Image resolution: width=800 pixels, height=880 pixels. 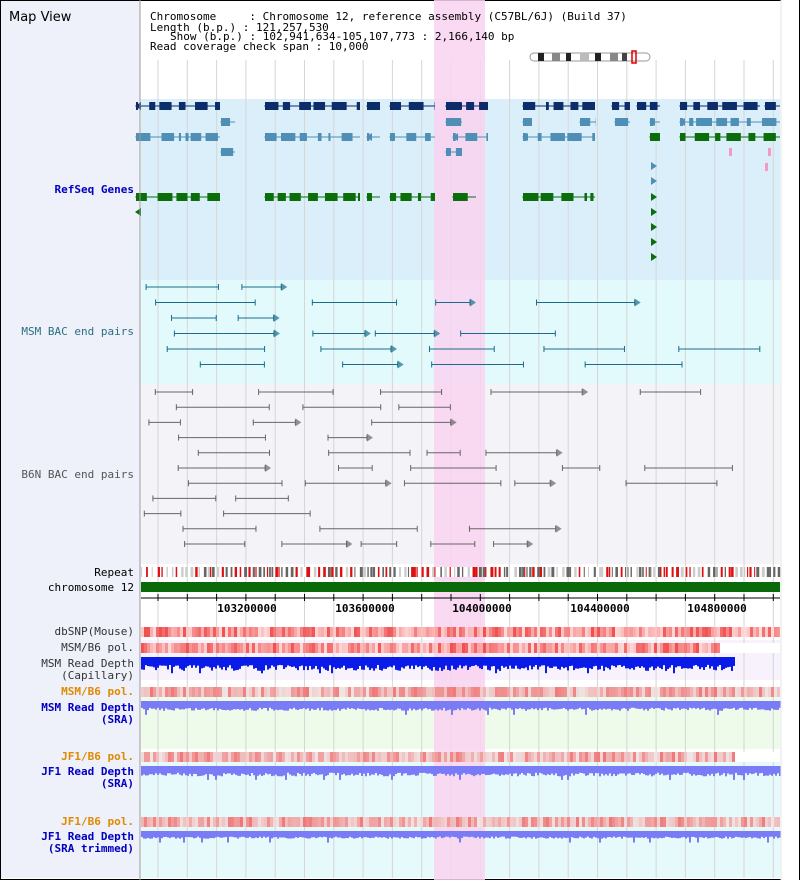 What do you see at coordinates (97, 756) in the screenshot?
I see `jf1-b6-pol-label: JF1/B6 pol.` at bounding box center [97, 756].